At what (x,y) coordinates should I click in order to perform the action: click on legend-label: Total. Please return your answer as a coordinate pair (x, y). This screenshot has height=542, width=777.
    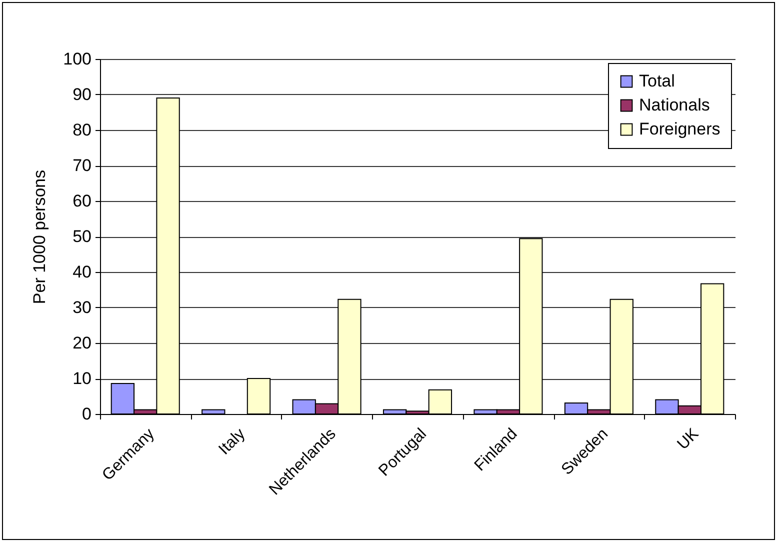
    Looking at the image, I should click on (657, 81).